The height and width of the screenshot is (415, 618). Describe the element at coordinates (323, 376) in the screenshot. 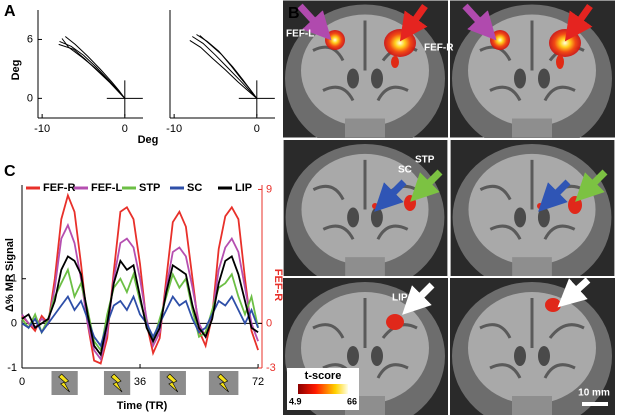

I see `colorbar-title: t-score` at that location.